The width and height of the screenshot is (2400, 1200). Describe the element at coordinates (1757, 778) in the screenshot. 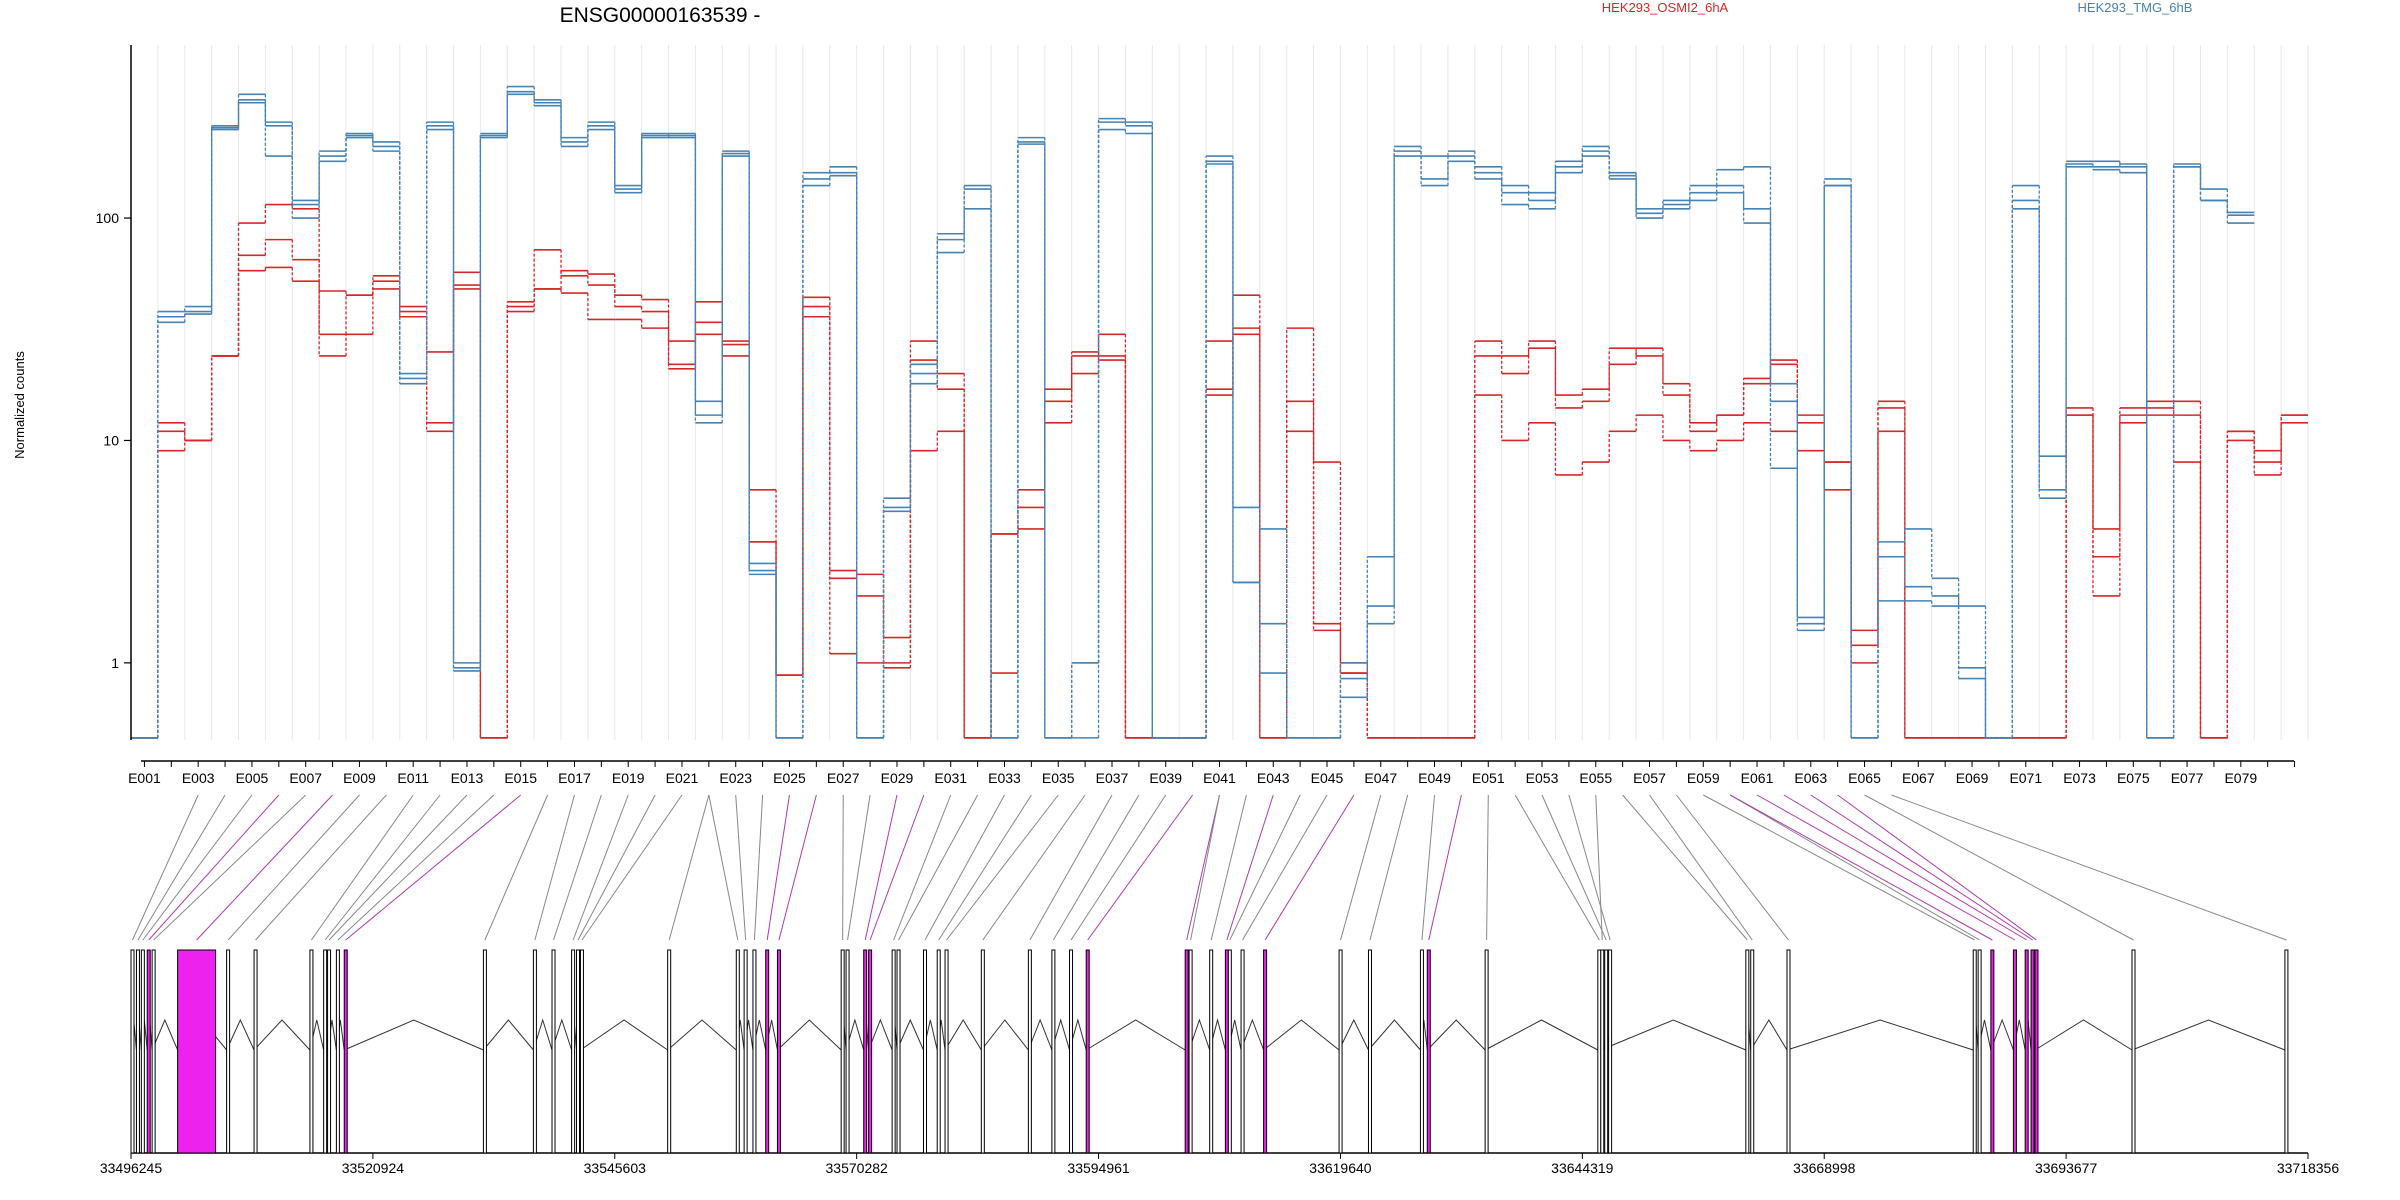

I see `exon-tick-label: E061` at that location.